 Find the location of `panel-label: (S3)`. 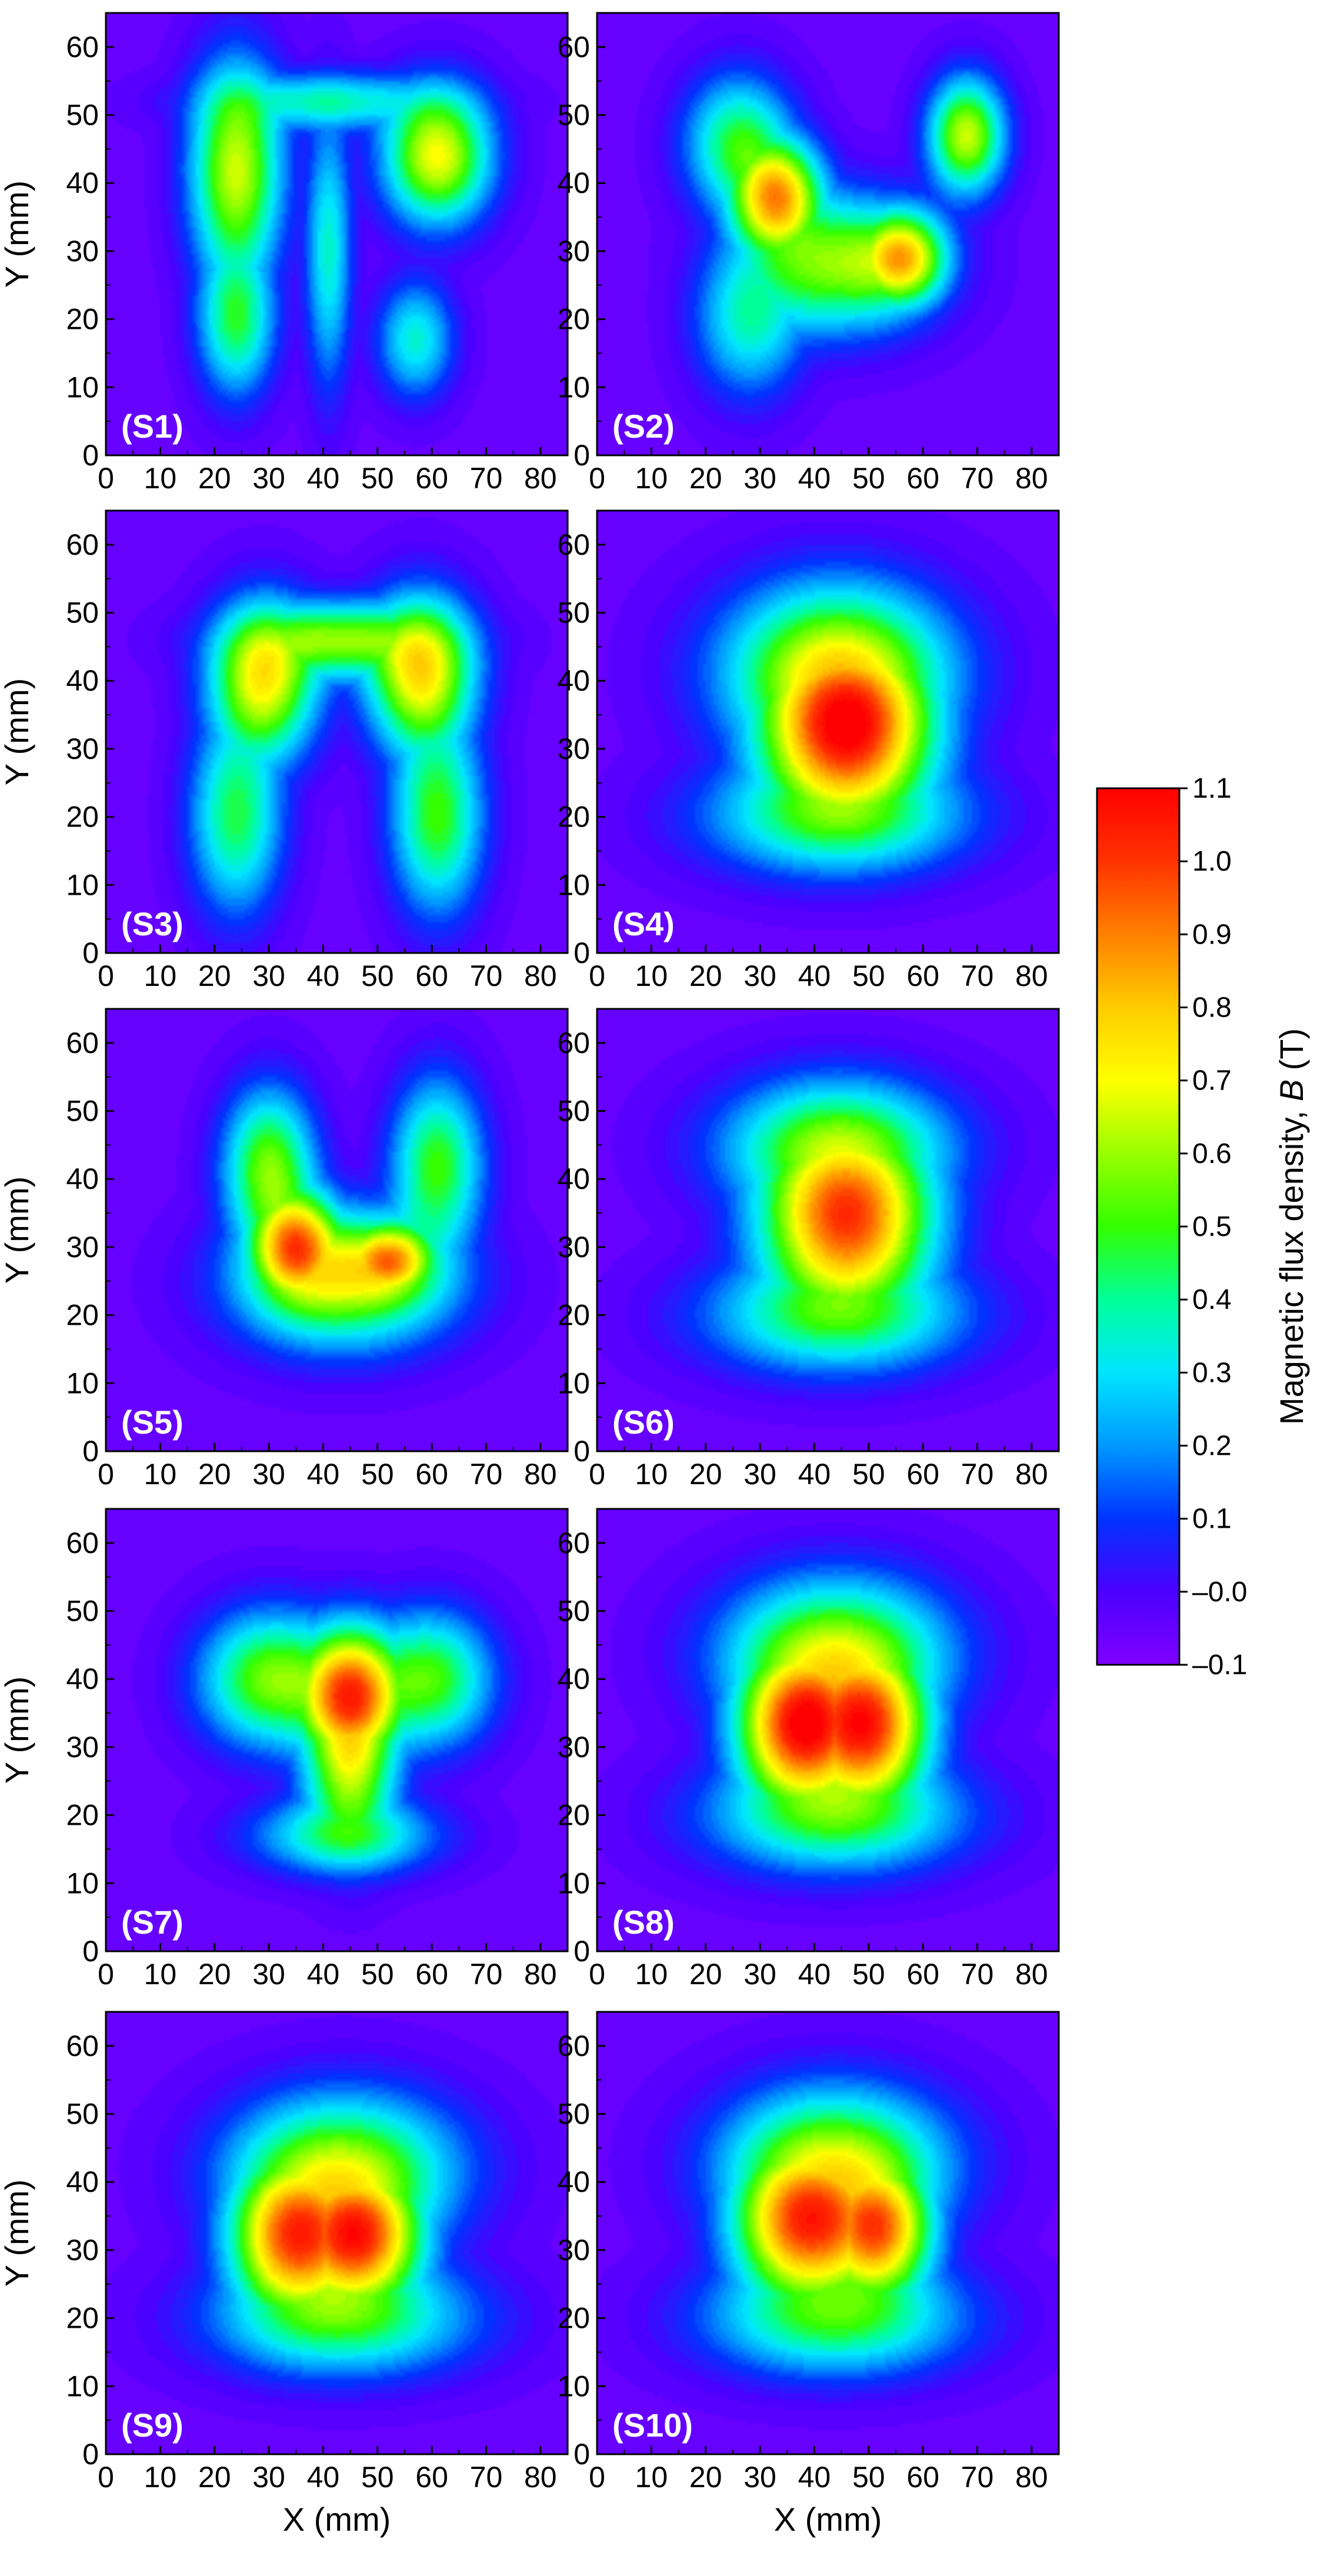

panel-label: (S3) is located at coordinates (153, 924).